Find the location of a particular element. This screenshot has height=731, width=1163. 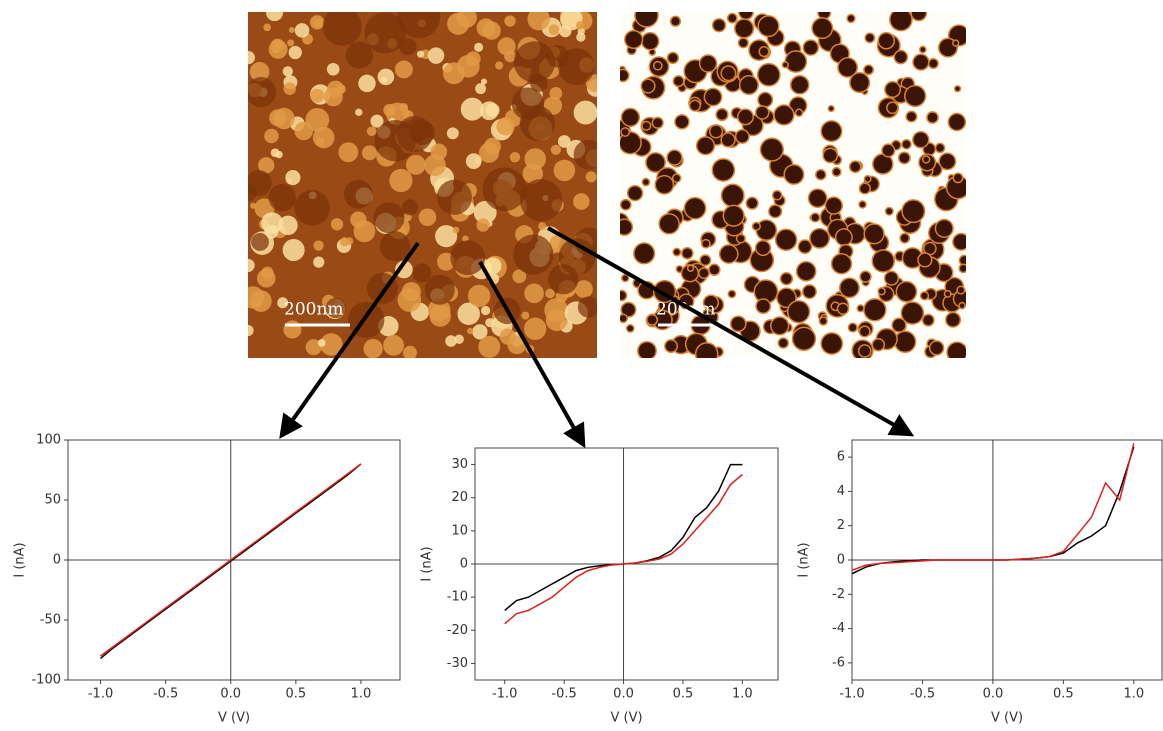

y-tick-label: -6 is located at coordinates (838, 662).